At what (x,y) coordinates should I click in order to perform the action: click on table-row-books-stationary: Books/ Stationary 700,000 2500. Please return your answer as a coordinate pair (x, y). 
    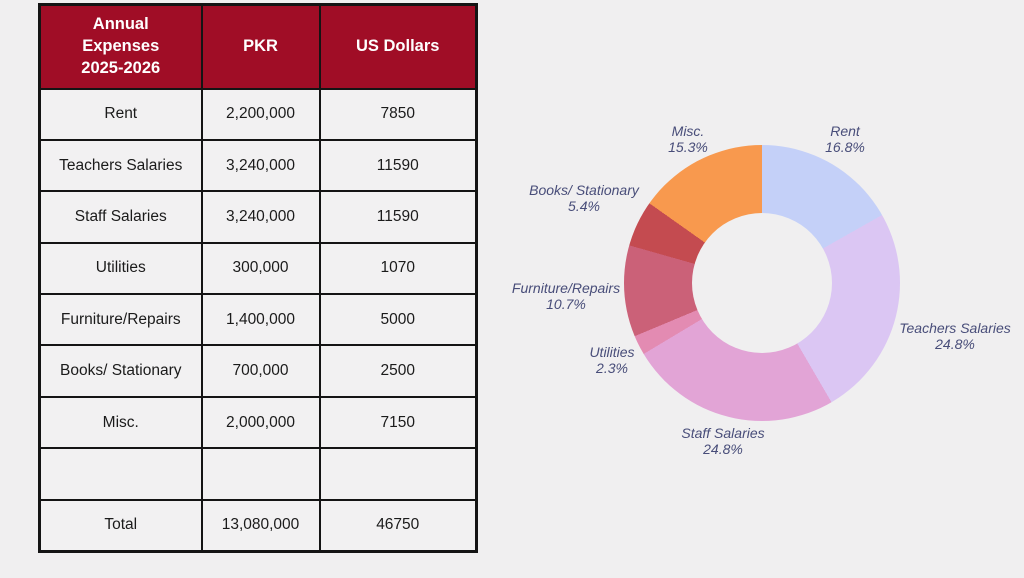
    Looking at the image, I should click on (258, 371).